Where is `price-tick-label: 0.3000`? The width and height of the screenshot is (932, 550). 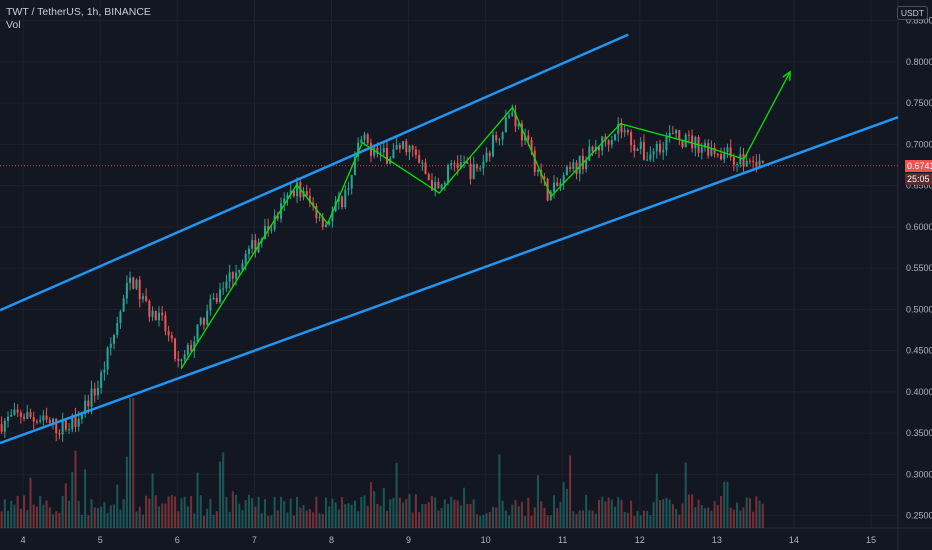 price-tick-label: 0.3000 is located at coordinates (919, 474).